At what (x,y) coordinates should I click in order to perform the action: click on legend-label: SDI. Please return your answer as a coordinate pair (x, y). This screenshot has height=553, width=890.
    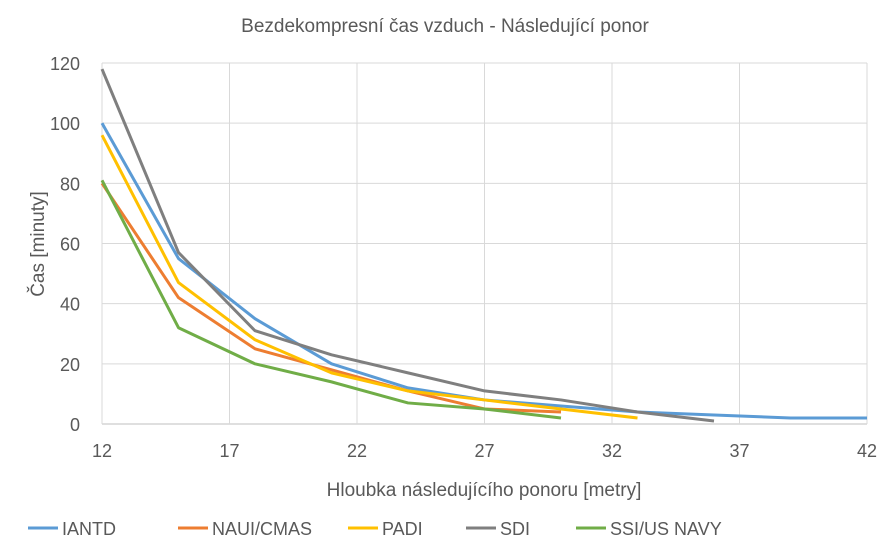
    Looking at the image, I should click on (515, 529).